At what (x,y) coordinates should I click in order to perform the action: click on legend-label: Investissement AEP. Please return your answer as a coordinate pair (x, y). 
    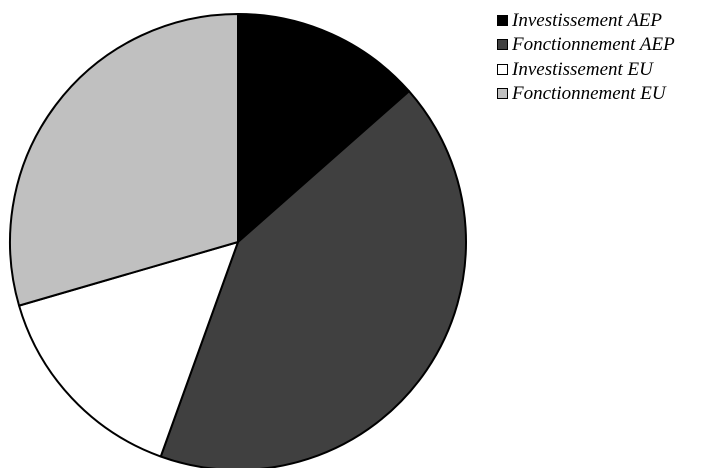
    Looking at the image, I should click on (587, 20).